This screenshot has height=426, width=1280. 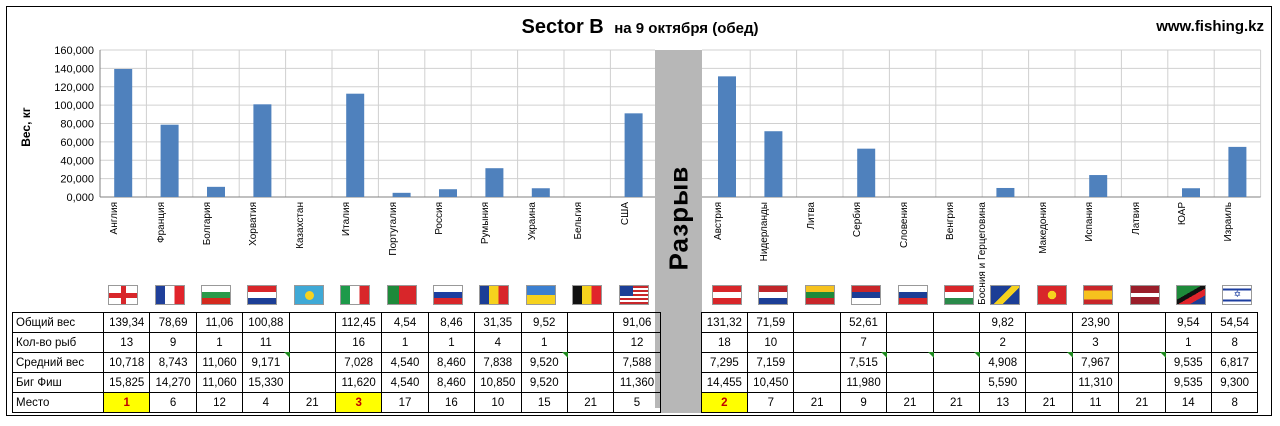 What do you see at coordinates (1095, 322) in the screenshot?
I see `table-cell: 23,90` at bounding box center [1095, 322].